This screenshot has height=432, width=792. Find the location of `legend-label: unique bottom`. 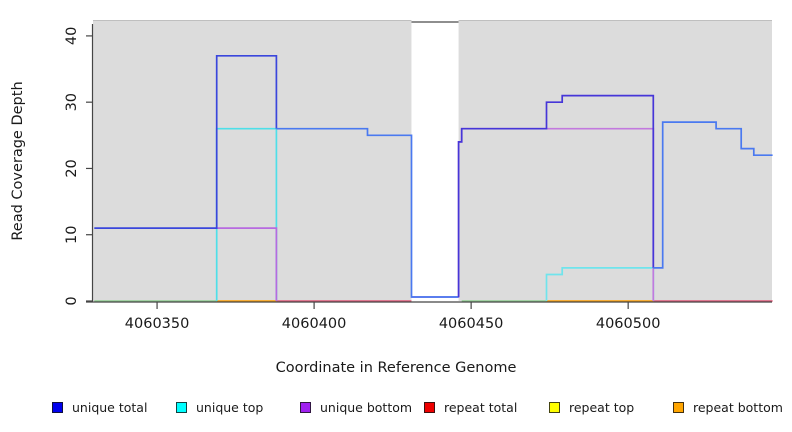

legend-label: unique bottom is located at coordinates (366, 407).